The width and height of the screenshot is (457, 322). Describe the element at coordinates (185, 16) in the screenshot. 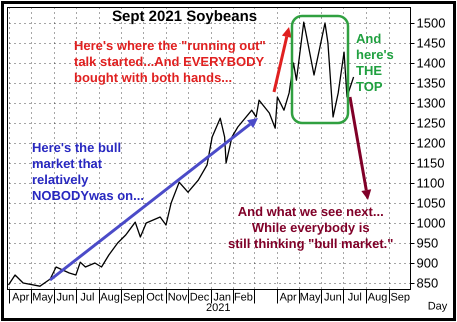

I see `chart-title: Sept 2021 Soybeans` at that location.